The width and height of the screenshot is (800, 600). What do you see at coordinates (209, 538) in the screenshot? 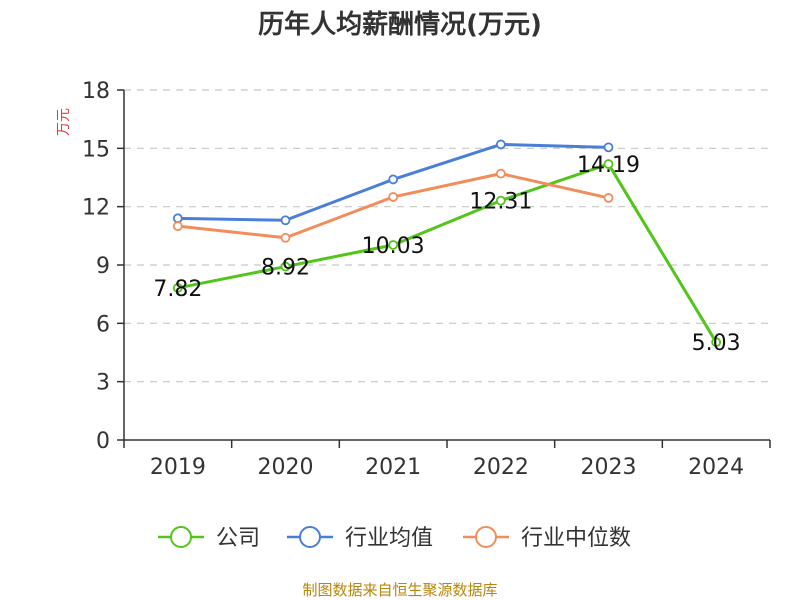
I see `legend-item-0: 公司` at bounding box center [209, 538].